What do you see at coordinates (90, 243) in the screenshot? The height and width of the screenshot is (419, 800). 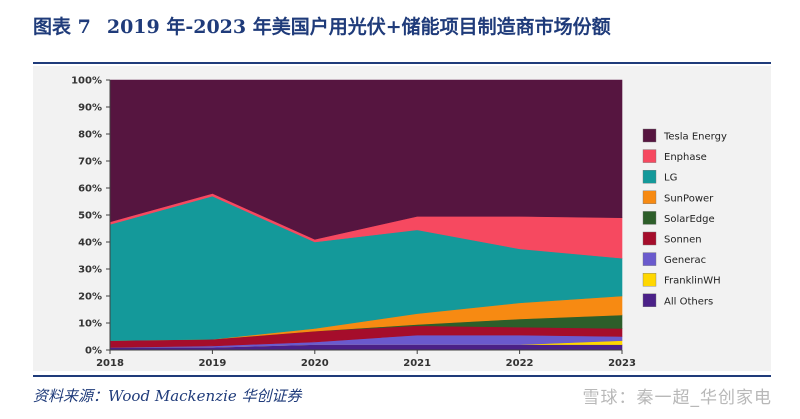 I see `y-tick-label: 40%` at bounding box center [90, 243].